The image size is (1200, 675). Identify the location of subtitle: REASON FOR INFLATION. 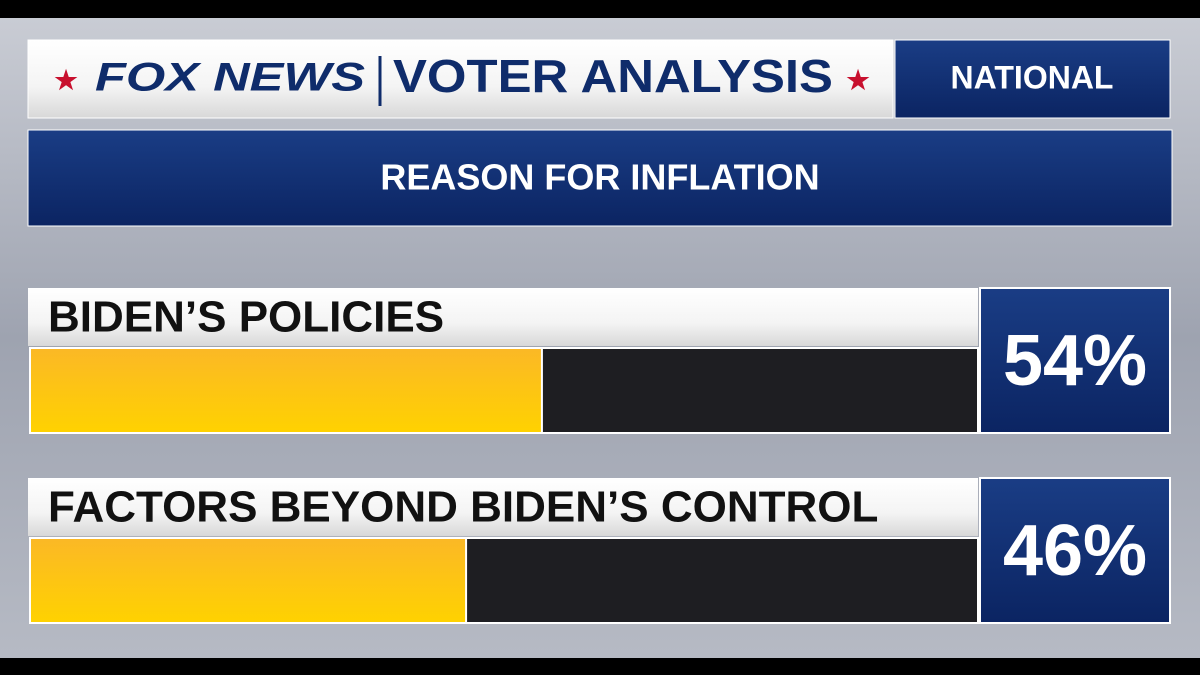
(599, 177).